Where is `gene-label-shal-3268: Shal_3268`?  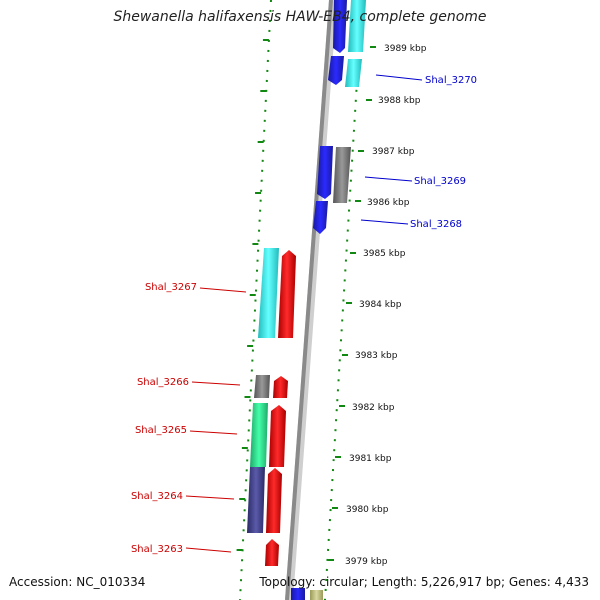
gene-label-shal-3268: Shal_3268 is located at coordinates (411, 224).